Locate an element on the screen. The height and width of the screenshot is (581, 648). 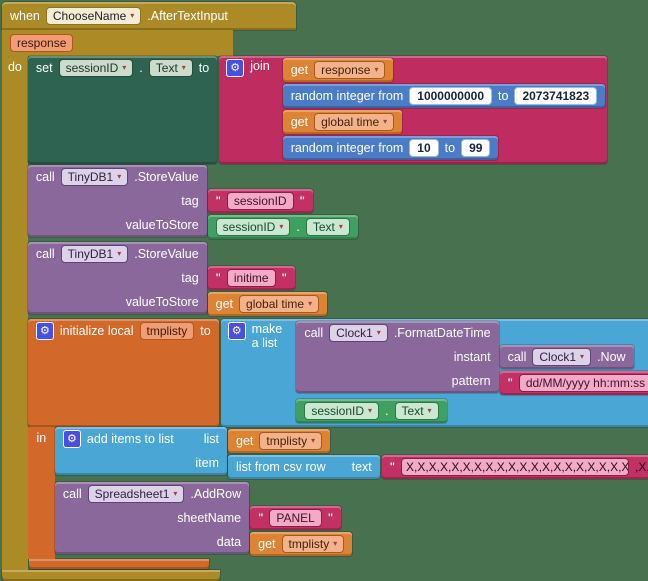
tag-arg-label: tag is located at coordinates (190, 201).